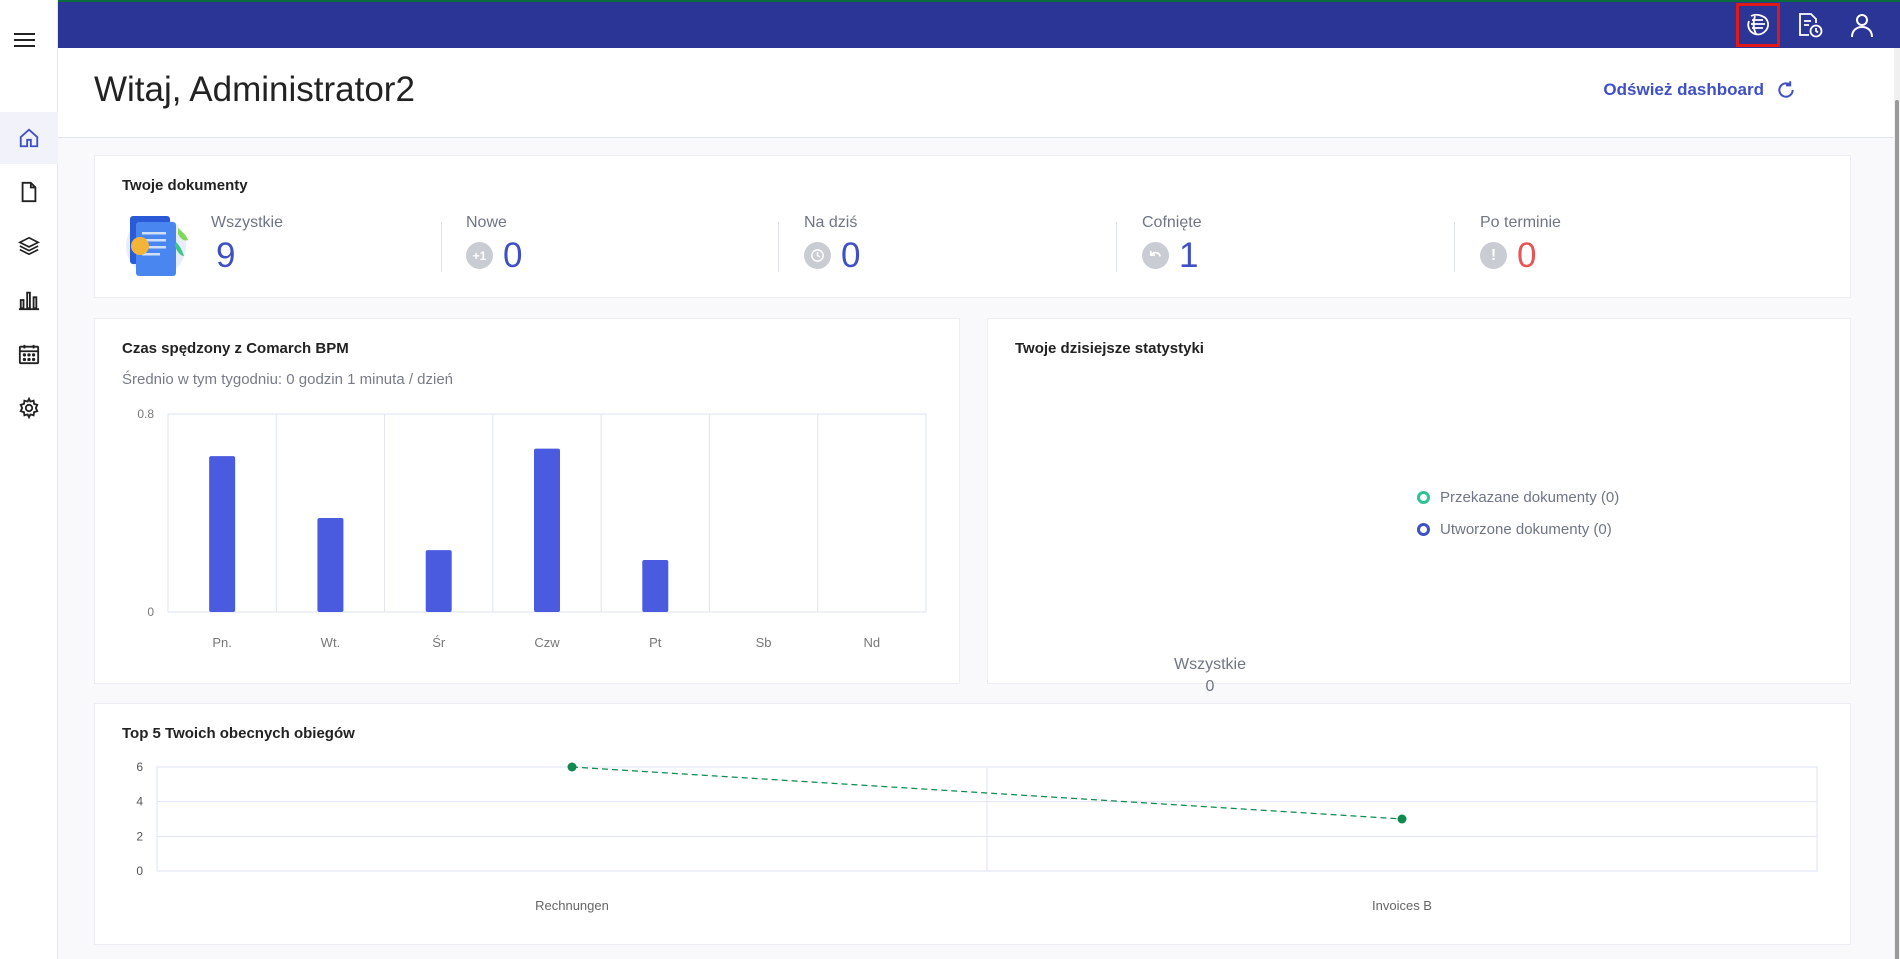 The image size is (1900, 959). Describe the element at coordinates (655, 642) in the screenshot. I see `x-tick-label: Pt` at that location.